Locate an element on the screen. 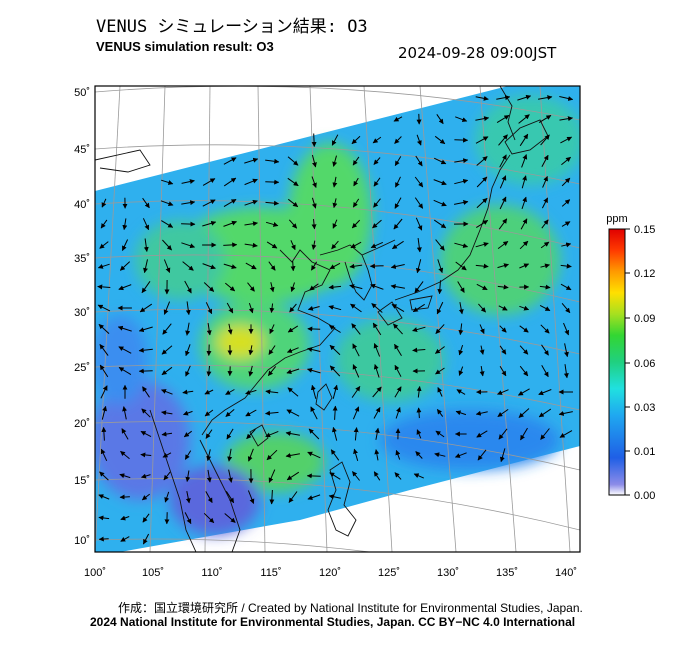 The width and height of the screenshot is (700, 649). colorbar-scale is located at coordinates (617, 362).